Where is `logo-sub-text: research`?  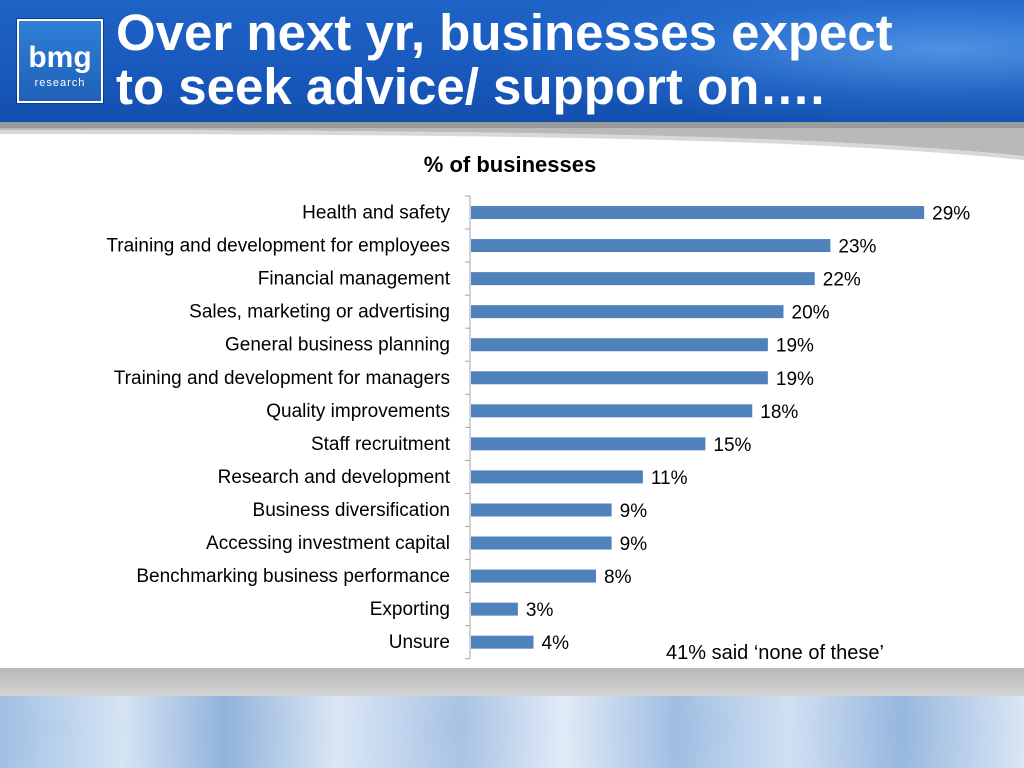
logo-sub-text: research is located at coordinates (60, 83).